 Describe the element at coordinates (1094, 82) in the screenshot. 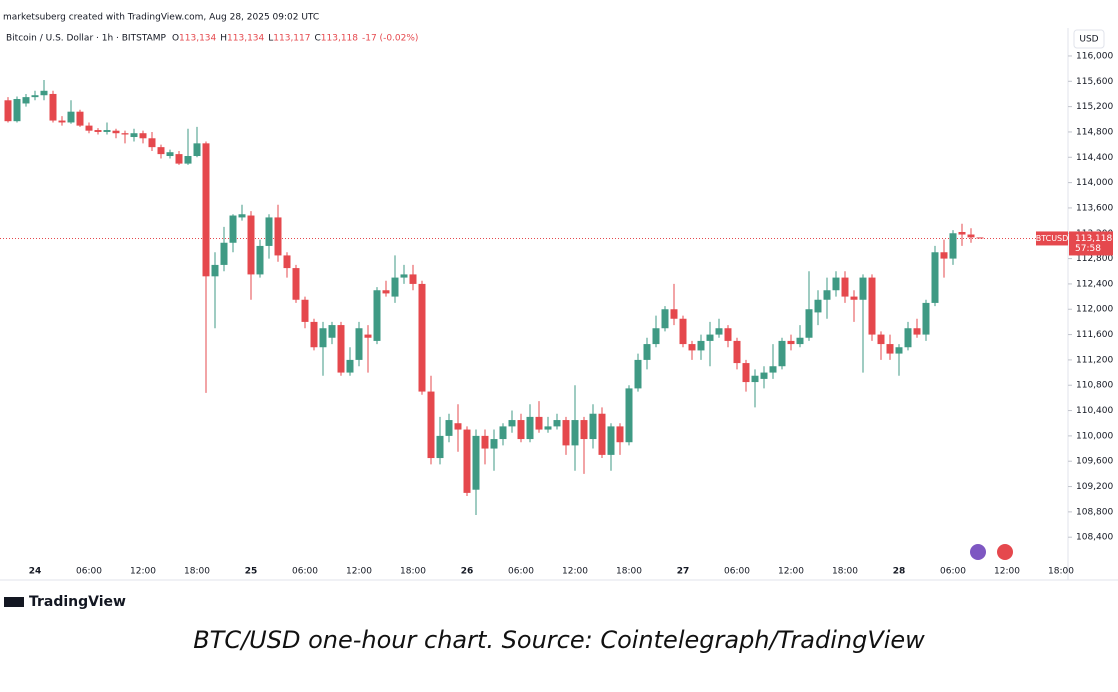

I see `y-tick-label: 115,600` at that location.